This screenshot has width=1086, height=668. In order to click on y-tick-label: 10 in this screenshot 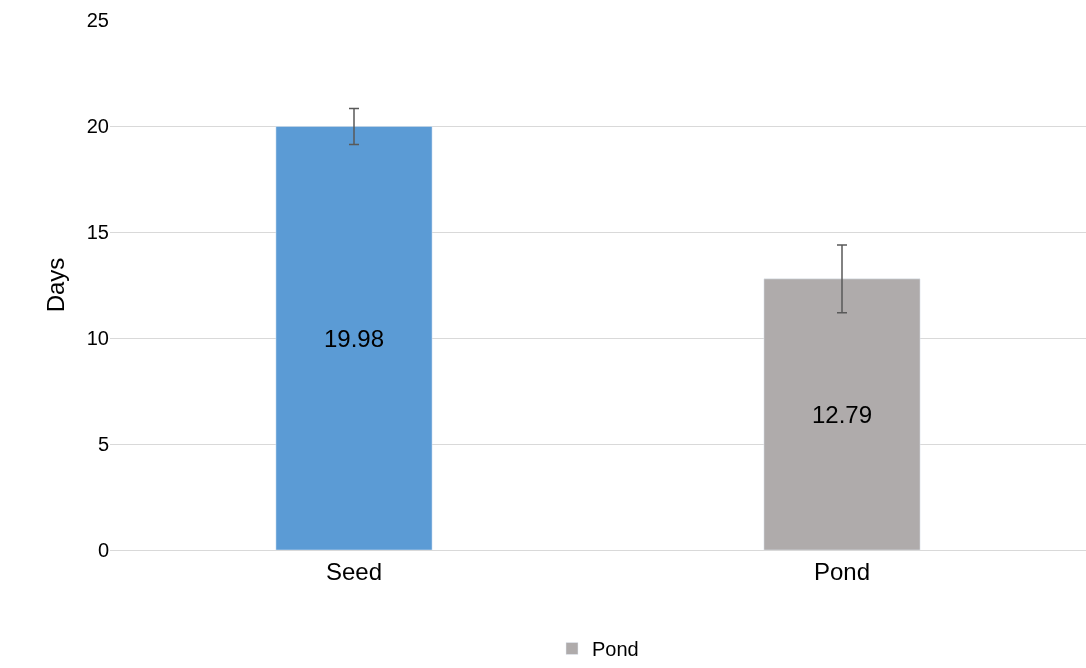, I will do `click(97, 338)`.